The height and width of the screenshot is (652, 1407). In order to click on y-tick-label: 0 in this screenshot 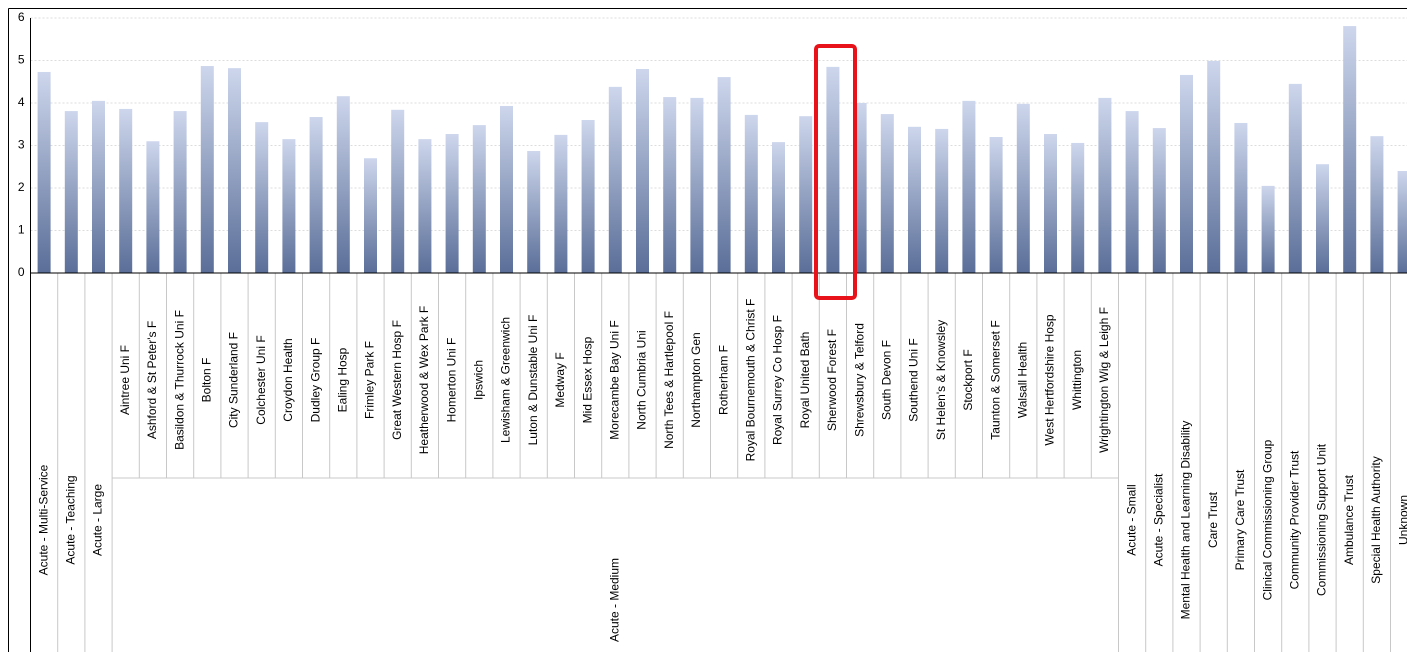, I will do `click(21, 272)`.